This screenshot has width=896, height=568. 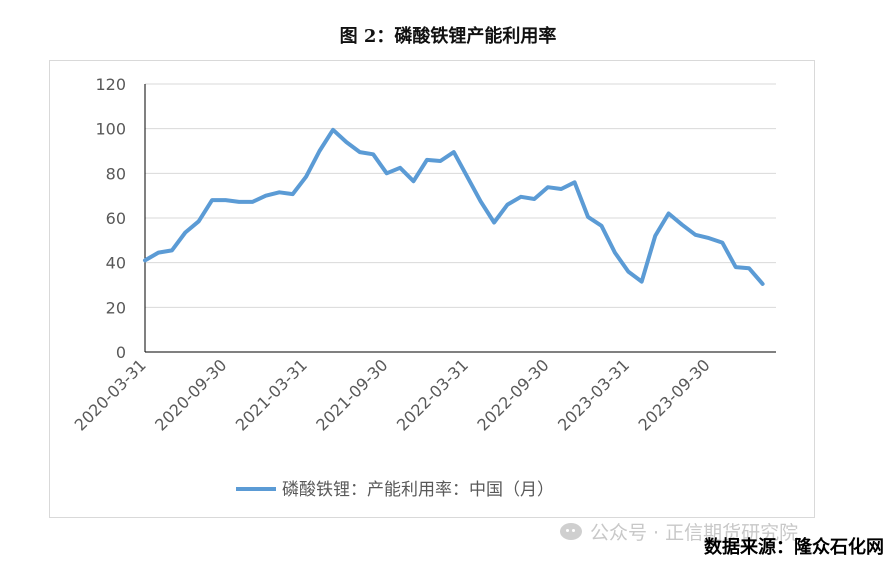 What do you see at coordinates (110, 84) in the screenshot?
I see `y-tick-label: 120` at bounding box center [110, 84].